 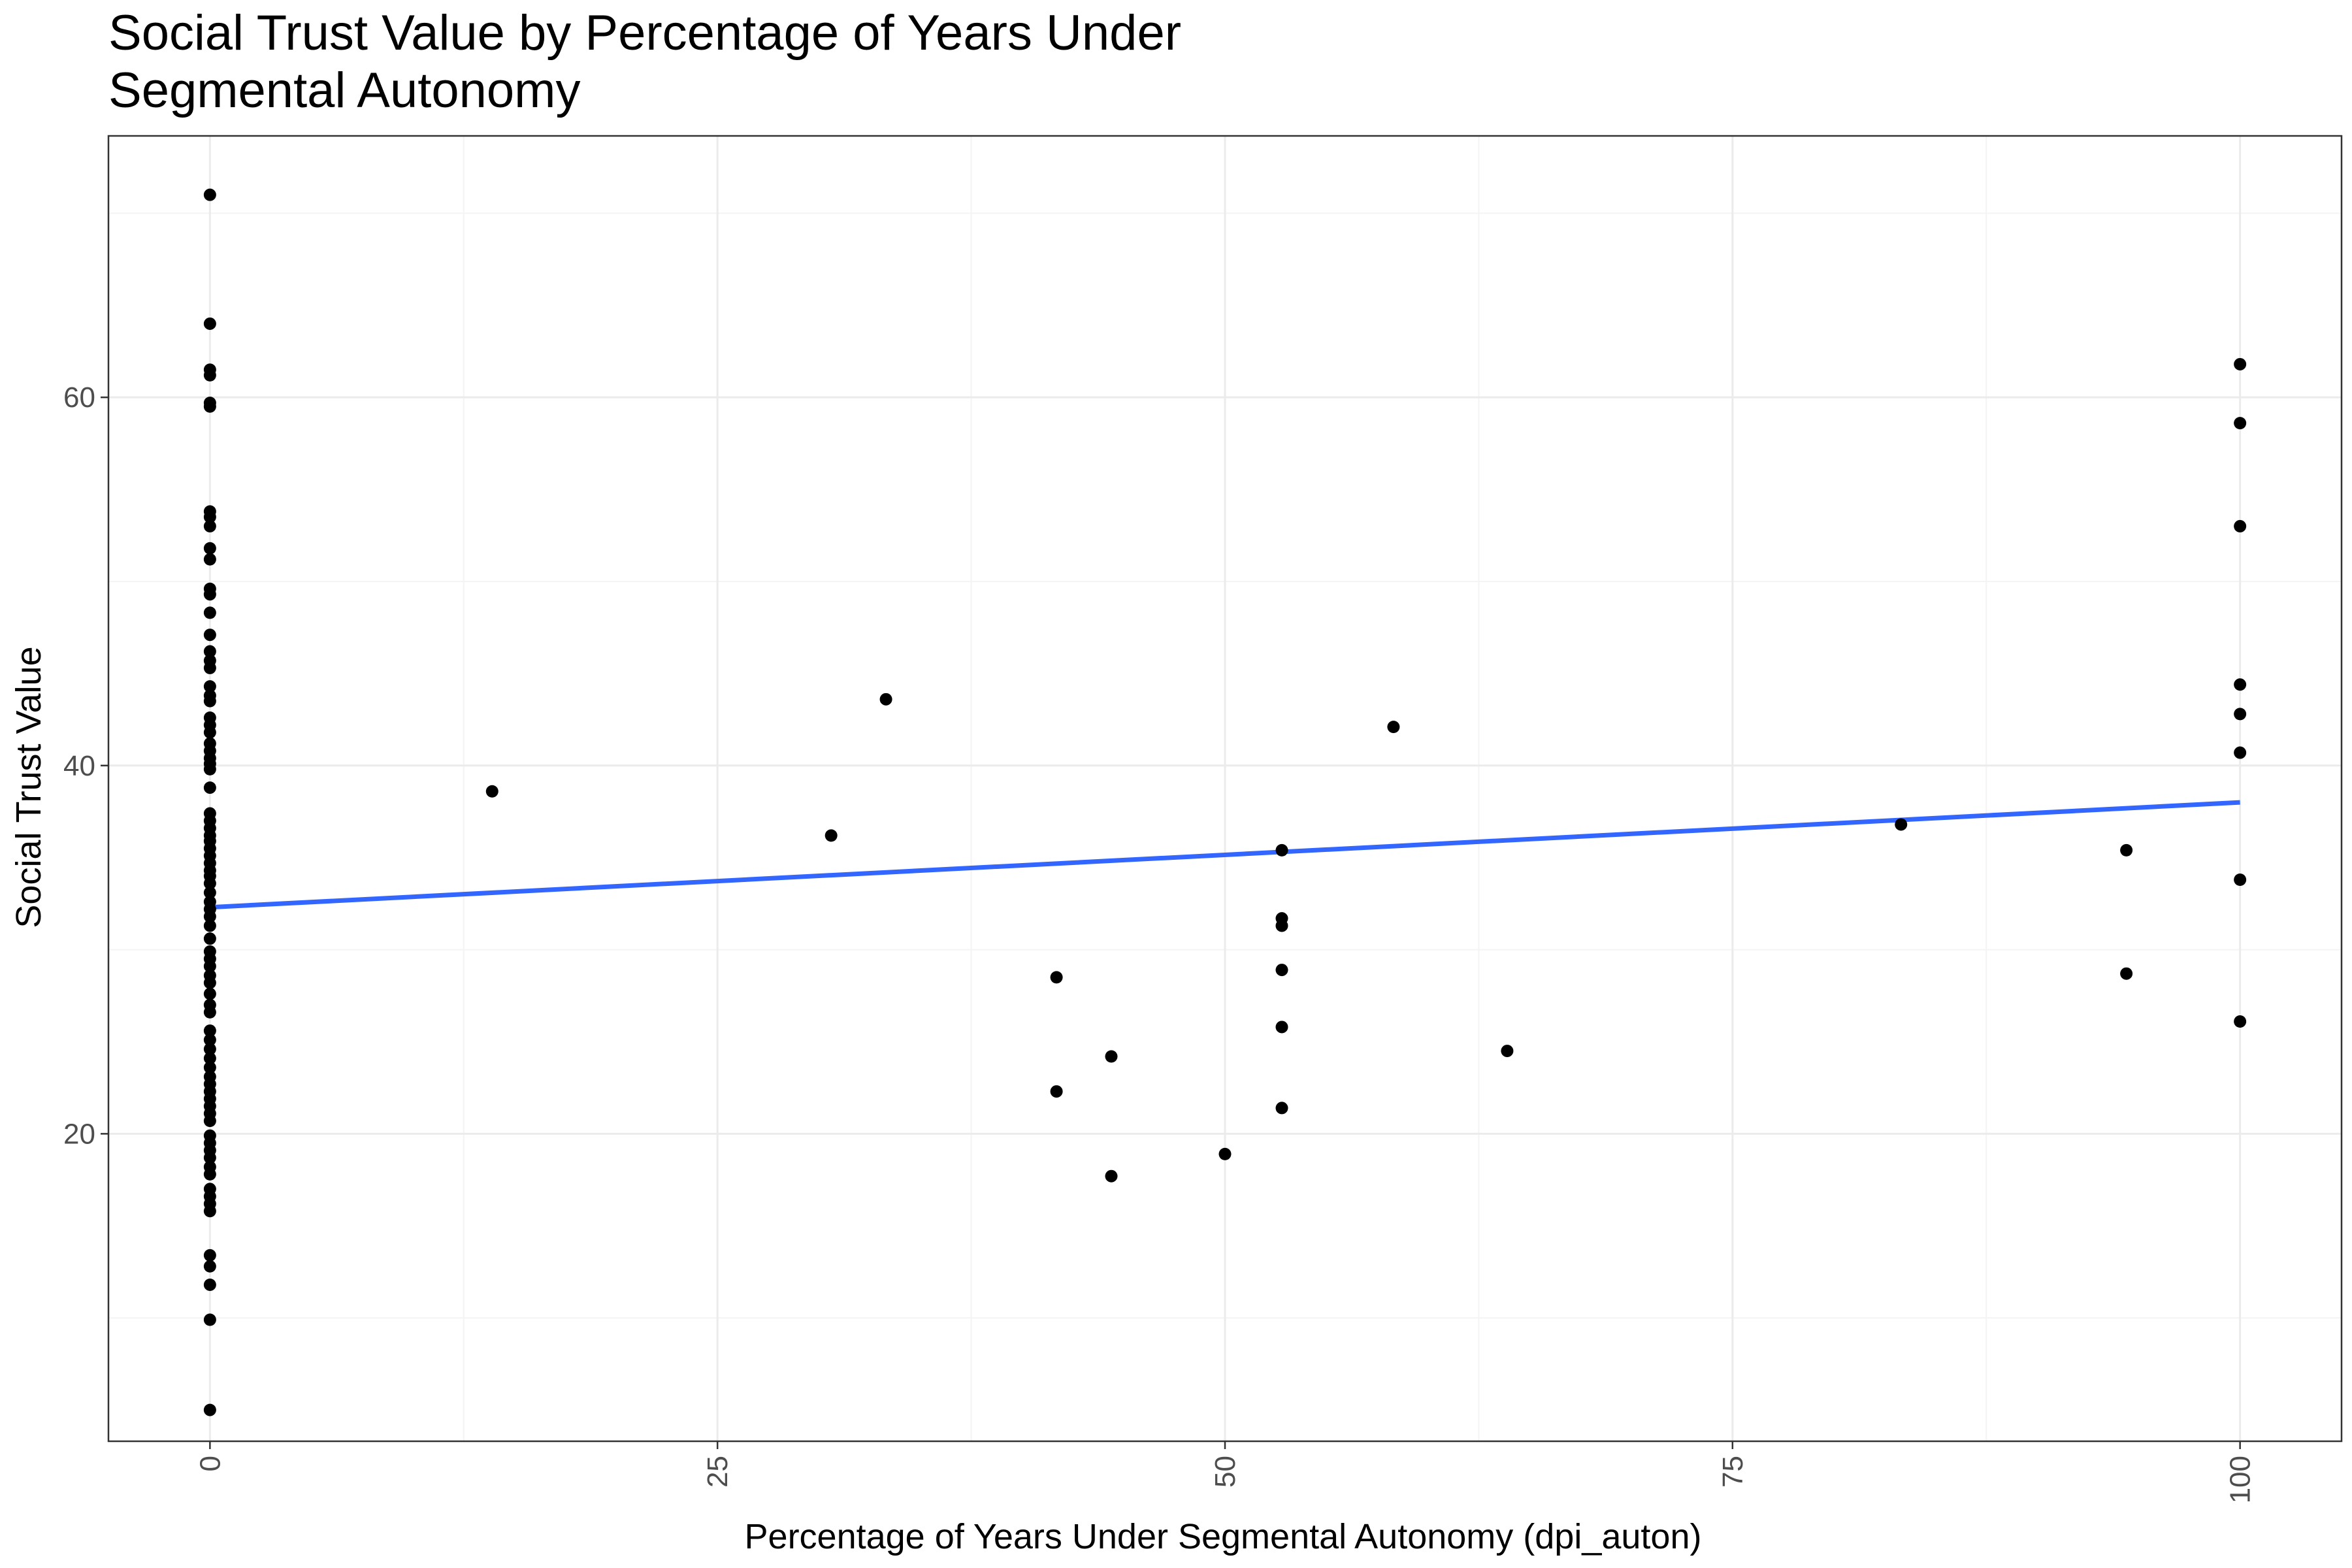 What do you see at coordinates (79, 766) in the screenshot?
I see `y-tick-label: 40` at bounding box center [79, 766].